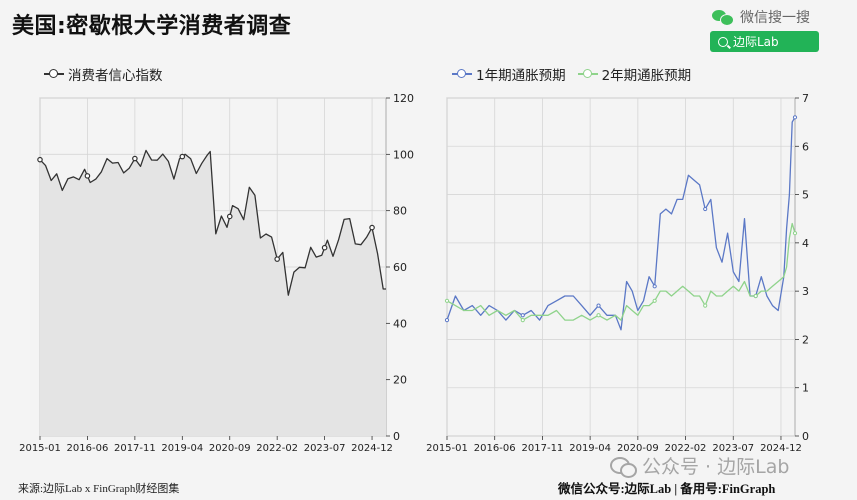  I want to click on sentiment-x-tick-label: 2022-02, so click(277, 448).